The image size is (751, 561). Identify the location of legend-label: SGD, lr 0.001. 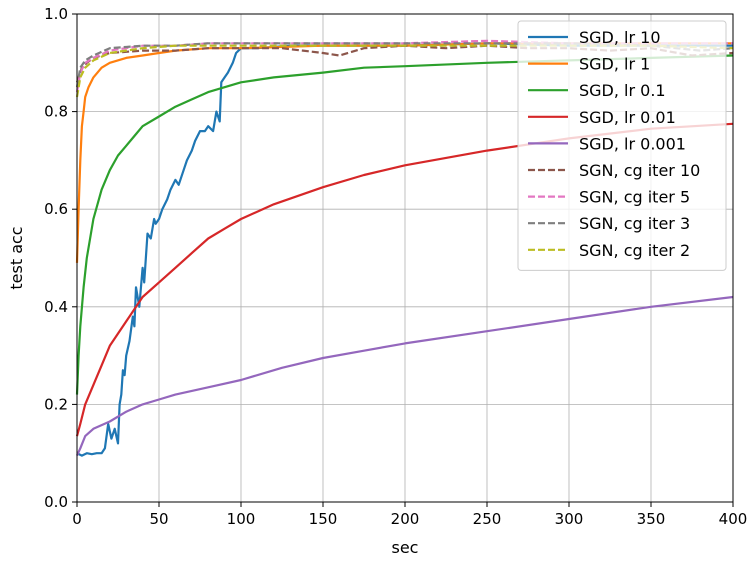
(632, 143).